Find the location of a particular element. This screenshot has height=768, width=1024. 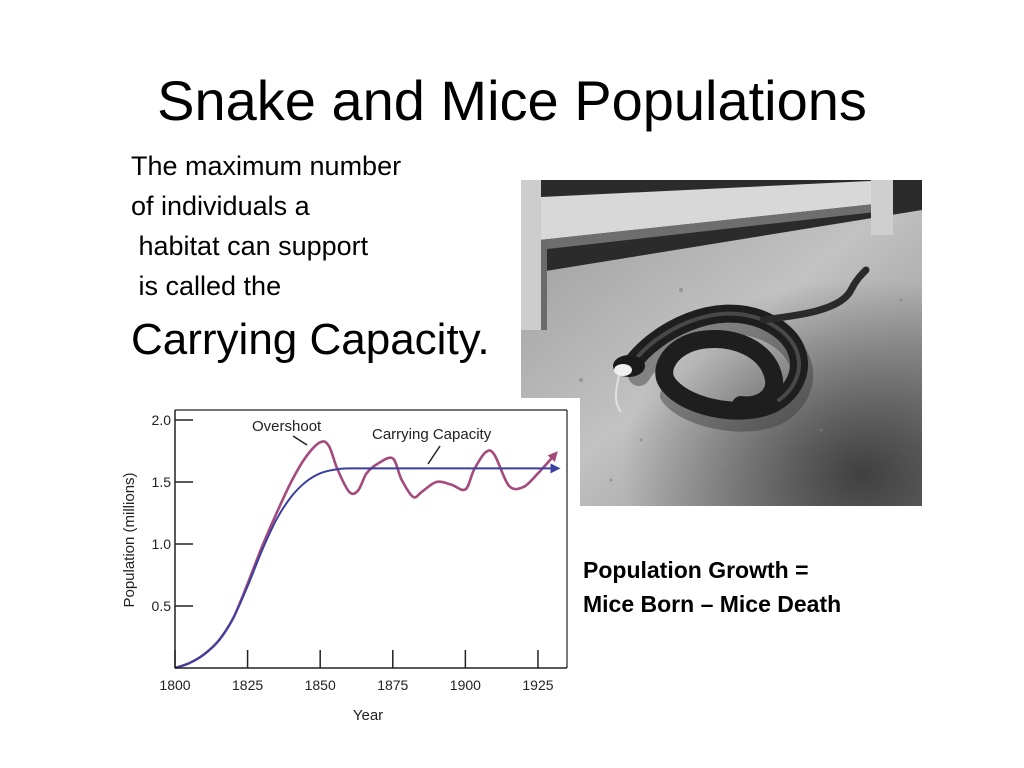

y-tick-label: 2.0 is located at coordinates (162, 420).